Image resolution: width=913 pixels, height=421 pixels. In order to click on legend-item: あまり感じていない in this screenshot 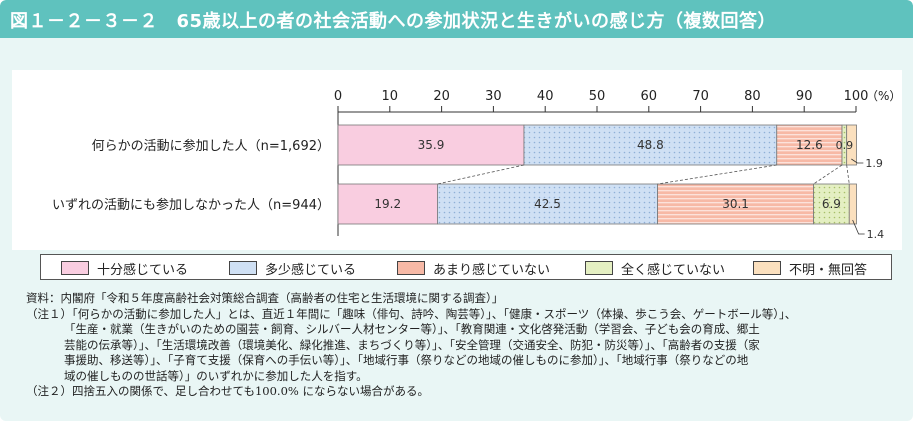, I will do `click(474, 268)`.